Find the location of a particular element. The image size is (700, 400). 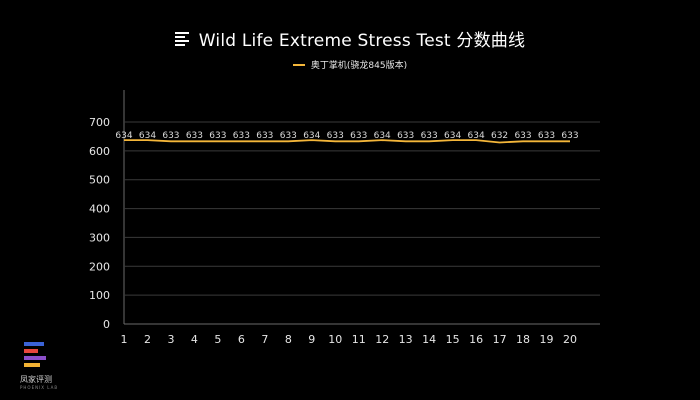

x-tick-label: 9 is located at coordinates (311, 339).